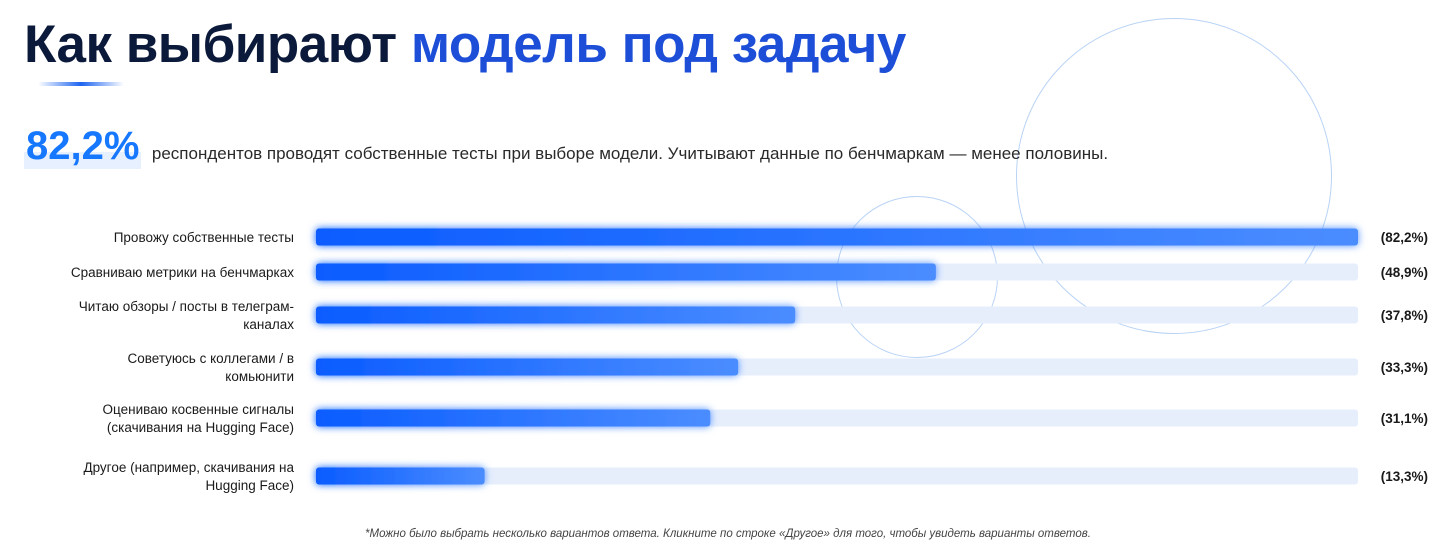  Describe the element at coordinates (268, 324) in the screenshot. I see `category-label-line: каналах` at that location.